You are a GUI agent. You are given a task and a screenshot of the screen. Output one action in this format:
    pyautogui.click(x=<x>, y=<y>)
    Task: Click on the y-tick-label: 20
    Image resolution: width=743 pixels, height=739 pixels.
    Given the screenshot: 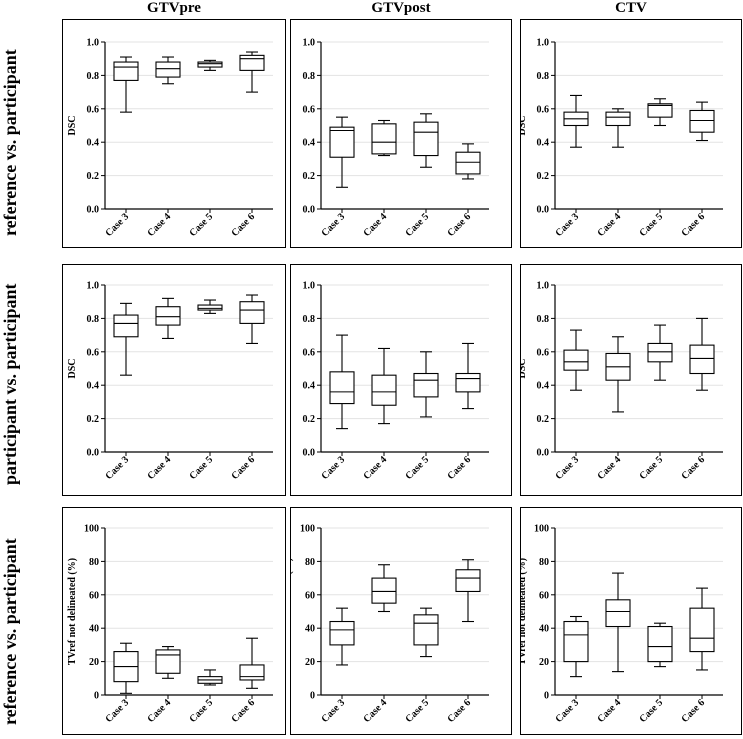 What is the action you would take?
    pyautogui.click(x=94, y=662)
    